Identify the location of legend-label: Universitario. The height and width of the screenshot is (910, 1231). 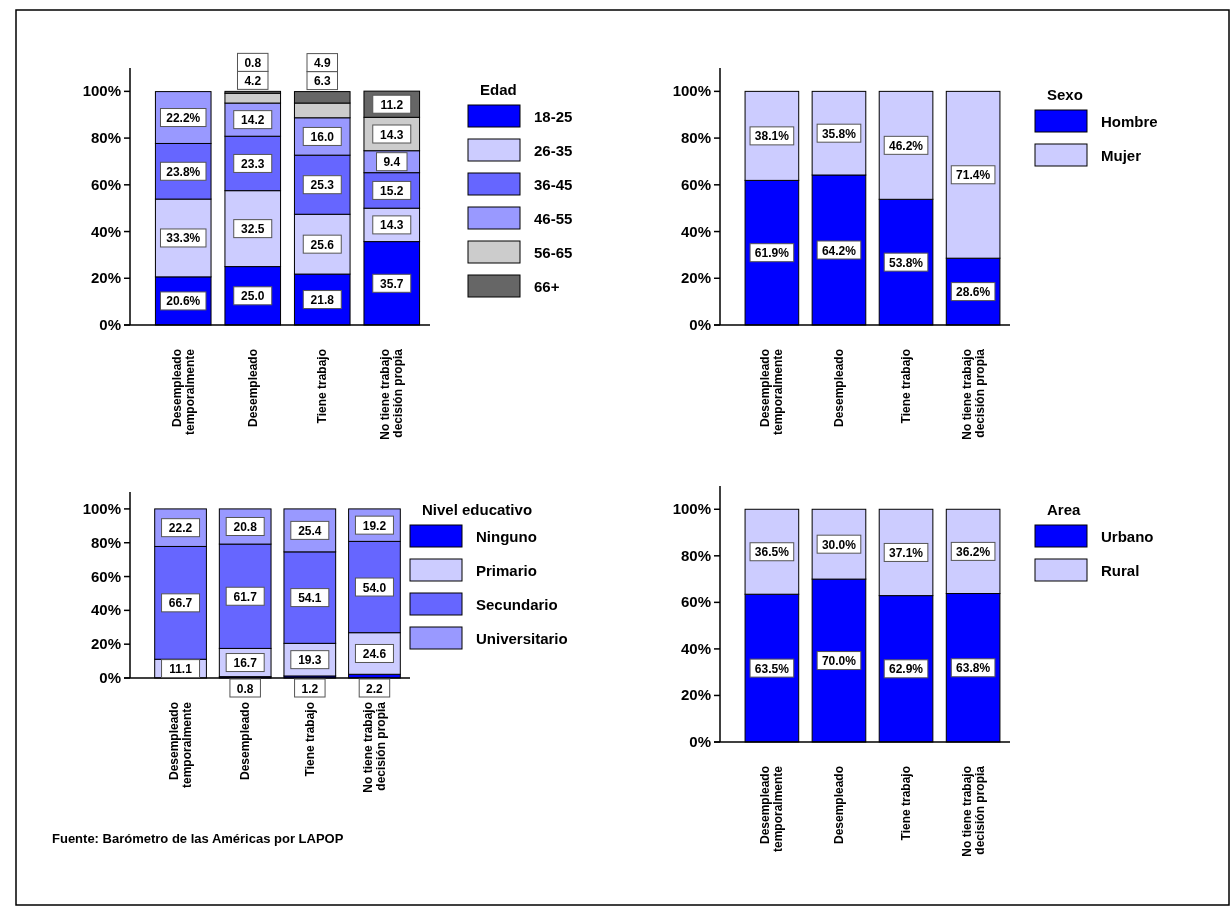
(522, 638).